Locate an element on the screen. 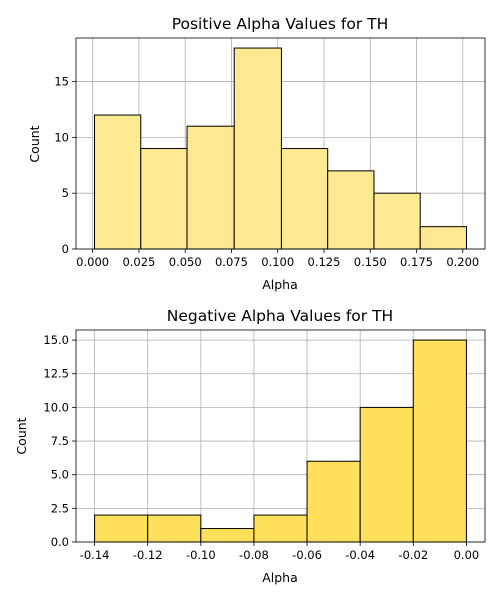 The height and width of the screenshot is (600, 500). x-tick-label: -0.06 is located at coordinates (307, 555).